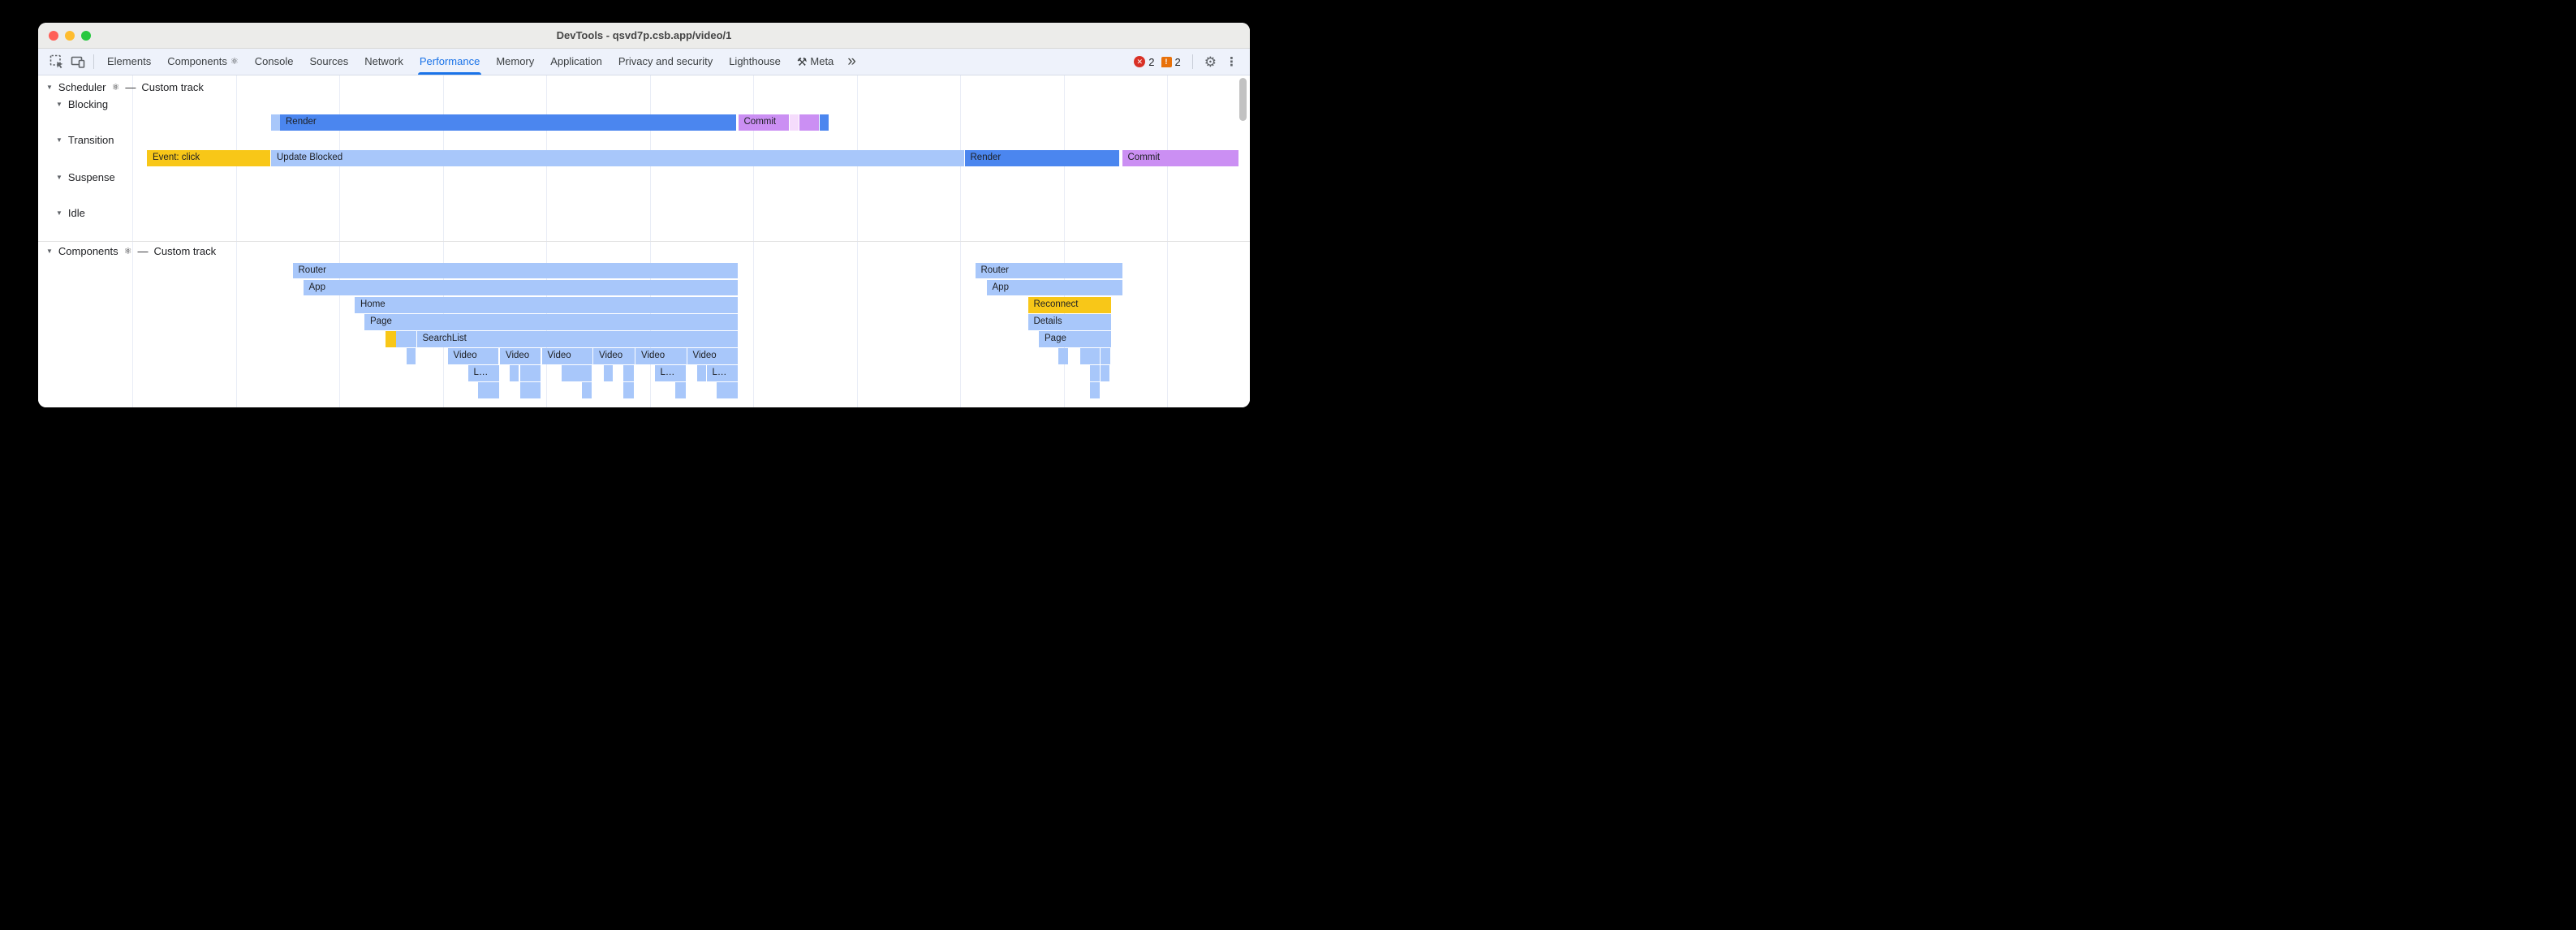 This screenshot has width=2576, height=930. What do you see at coordinates (1069, 322) in the screenshot?
I see `flame-bar-details: Details` at bounding box center [1069, 322].